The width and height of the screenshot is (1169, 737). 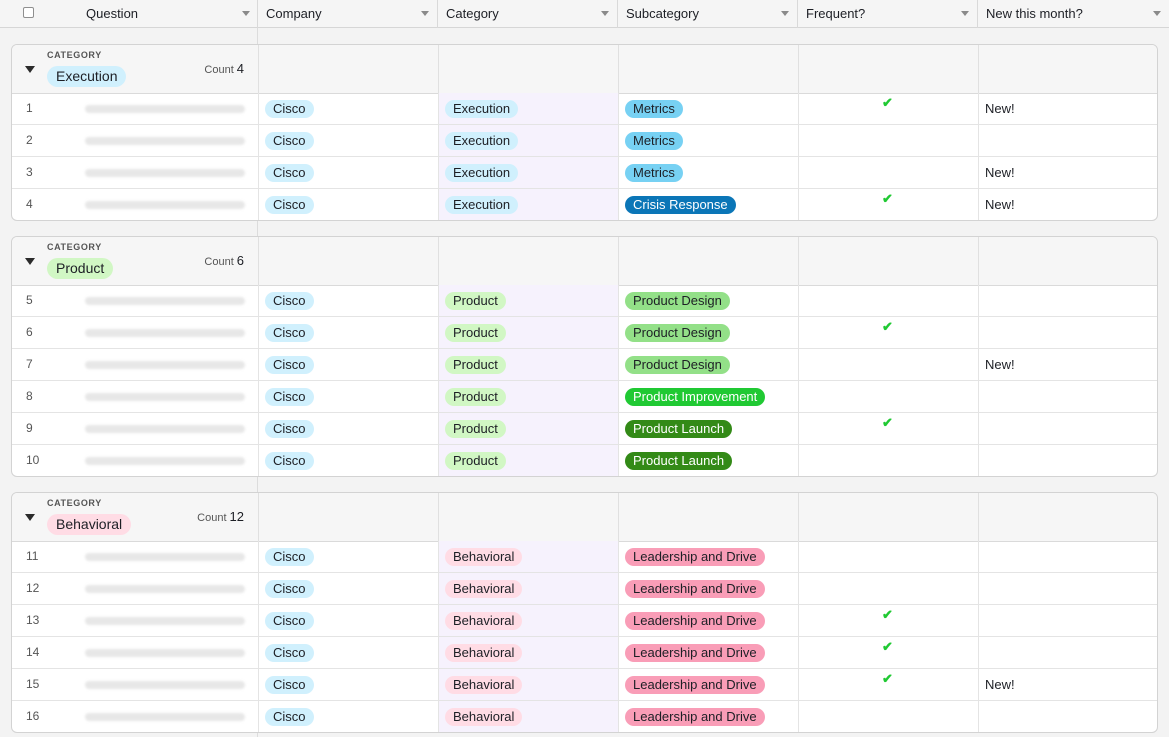 What do you see at coordinates (28, 12) in the screenshot?
I see `select-all-checkbox` at bounding box center [28, 12].